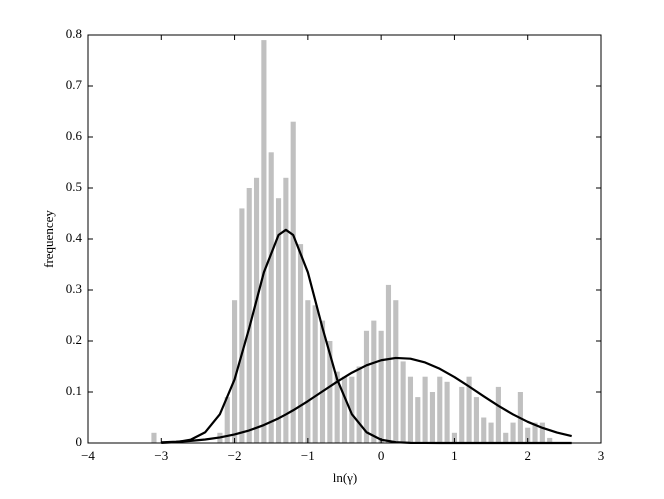  Describe the element at coordinates (74, 288) in the screenshot. I see `y-tick-label: 0.3` at that location.